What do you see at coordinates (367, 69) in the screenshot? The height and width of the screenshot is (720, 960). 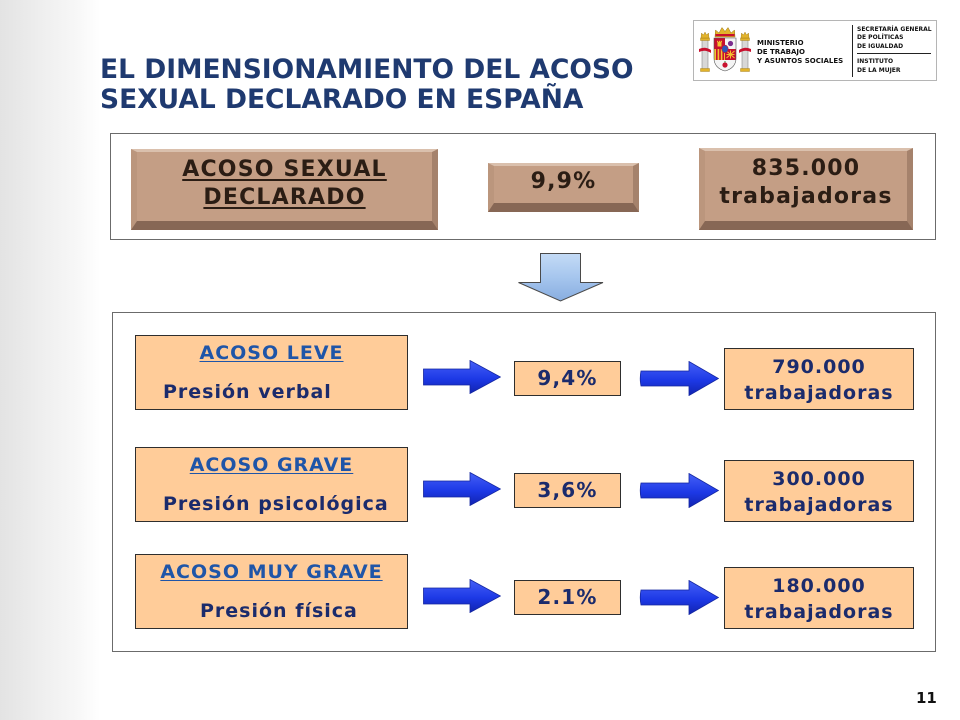 I see `title-line-1: EL DIMENSIONAMIENTO DEL ACOSO` at bounding box center [367, 69].